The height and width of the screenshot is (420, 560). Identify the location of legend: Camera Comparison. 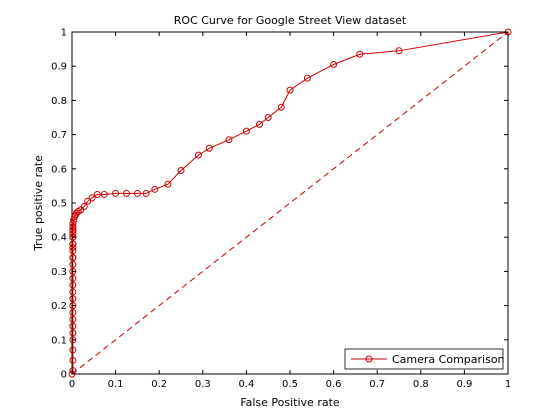
(424, 359).